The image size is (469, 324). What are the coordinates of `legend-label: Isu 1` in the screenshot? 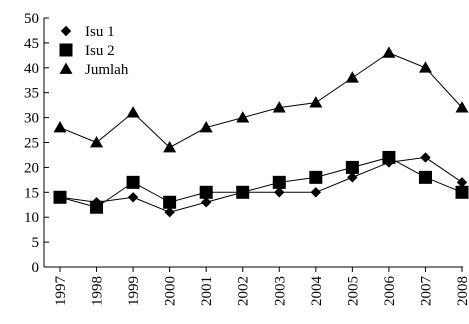 It's located at (100, 32).